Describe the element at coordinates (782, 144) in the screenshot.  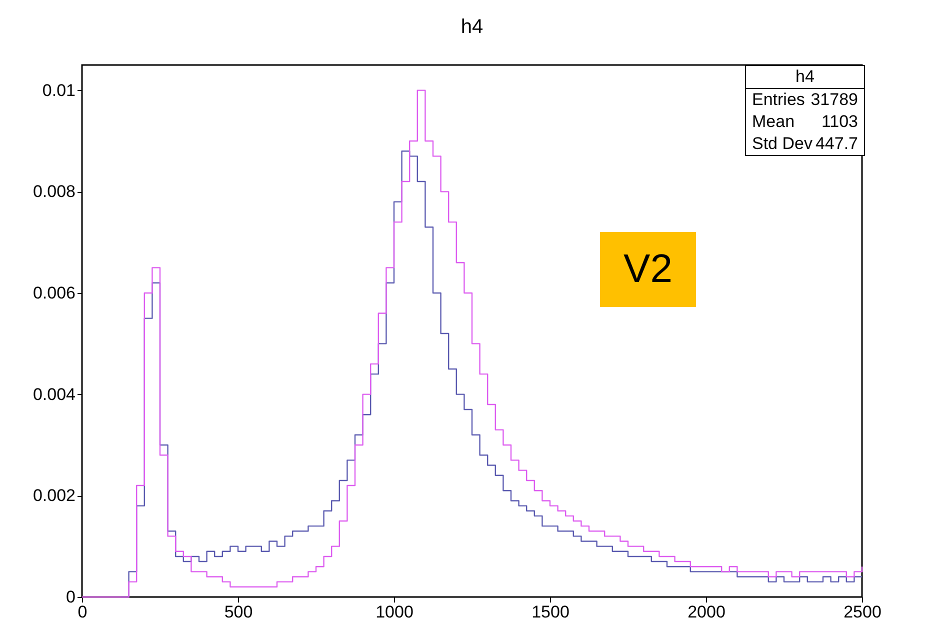
I see `annotation: Std Dev` at that location.